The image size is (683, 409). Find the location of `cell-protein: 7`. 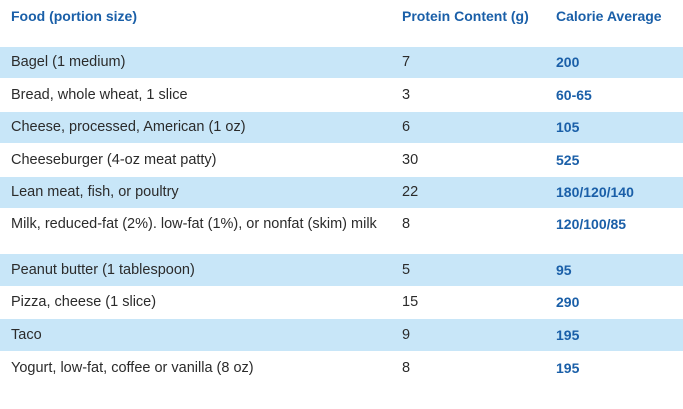

cell-protein: 7 is located at coordinates (471, 62).